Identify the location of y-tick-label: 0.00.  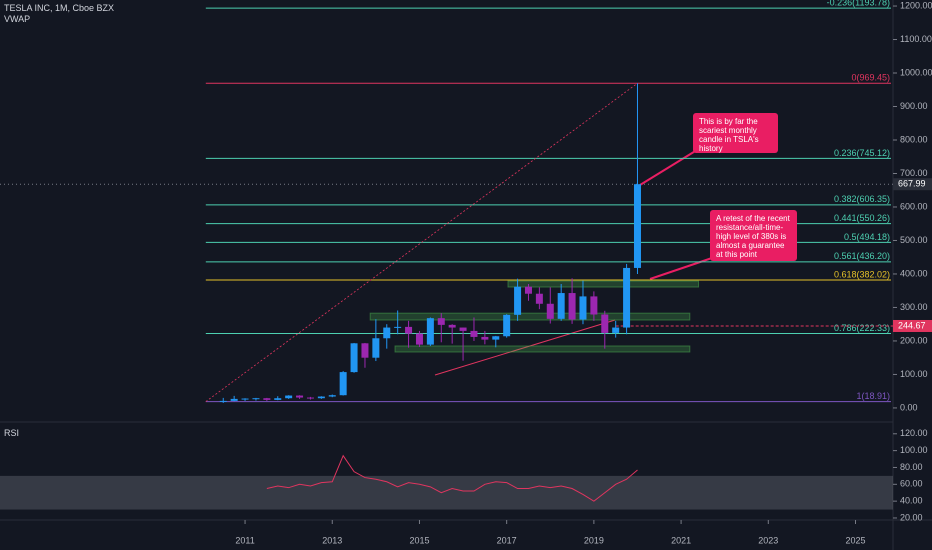
(909, 407).